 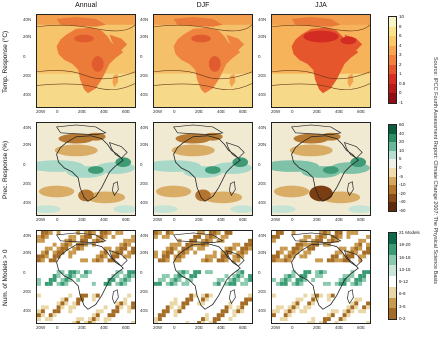 I want to click on colorbar-tick-label: 2, so click(x=400, y=64).